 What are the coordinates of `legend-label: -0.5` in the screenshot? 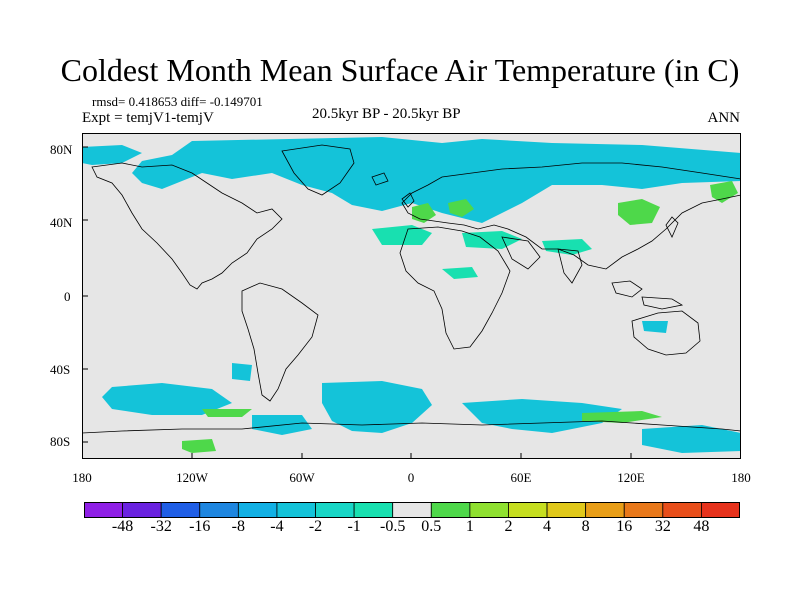 It's located at (393, 526).